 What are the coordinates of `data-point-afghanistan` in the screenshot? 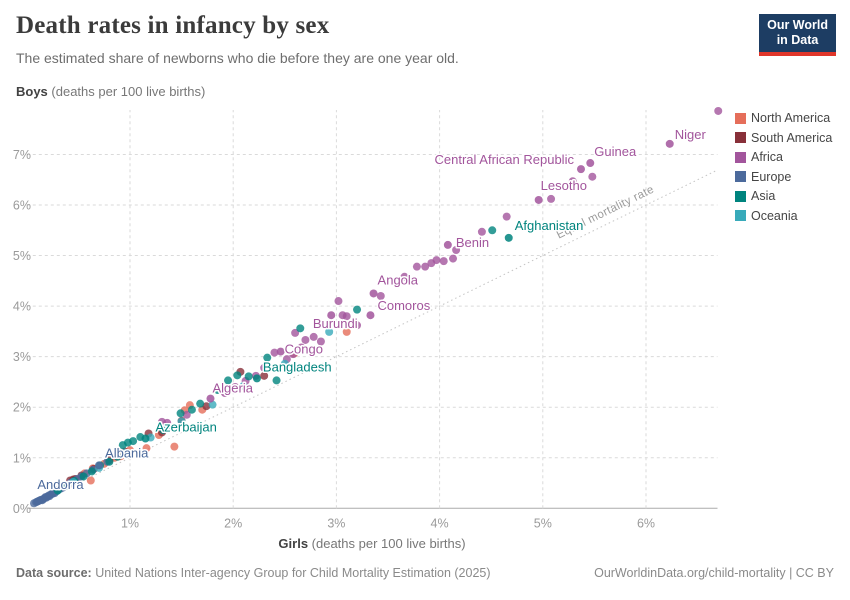 It's located at (508, 237).